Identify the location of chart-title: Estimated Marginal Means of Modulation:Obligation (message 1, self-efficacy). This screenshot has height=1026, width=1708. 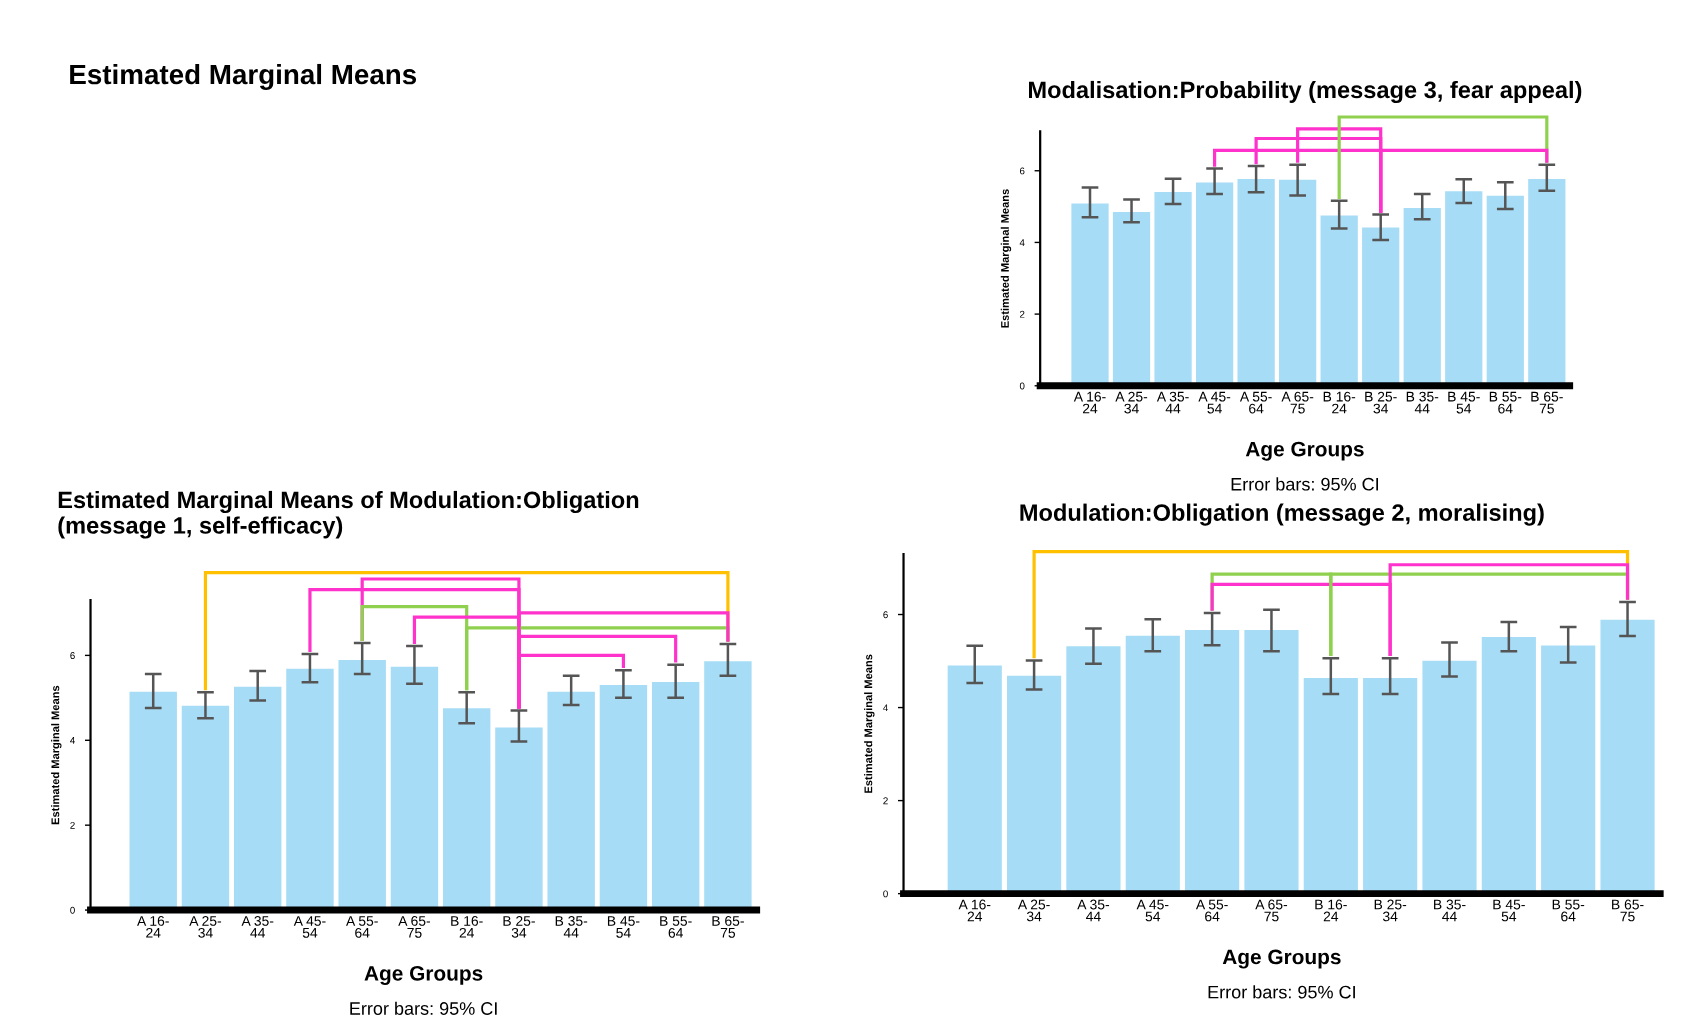
(348, 514).